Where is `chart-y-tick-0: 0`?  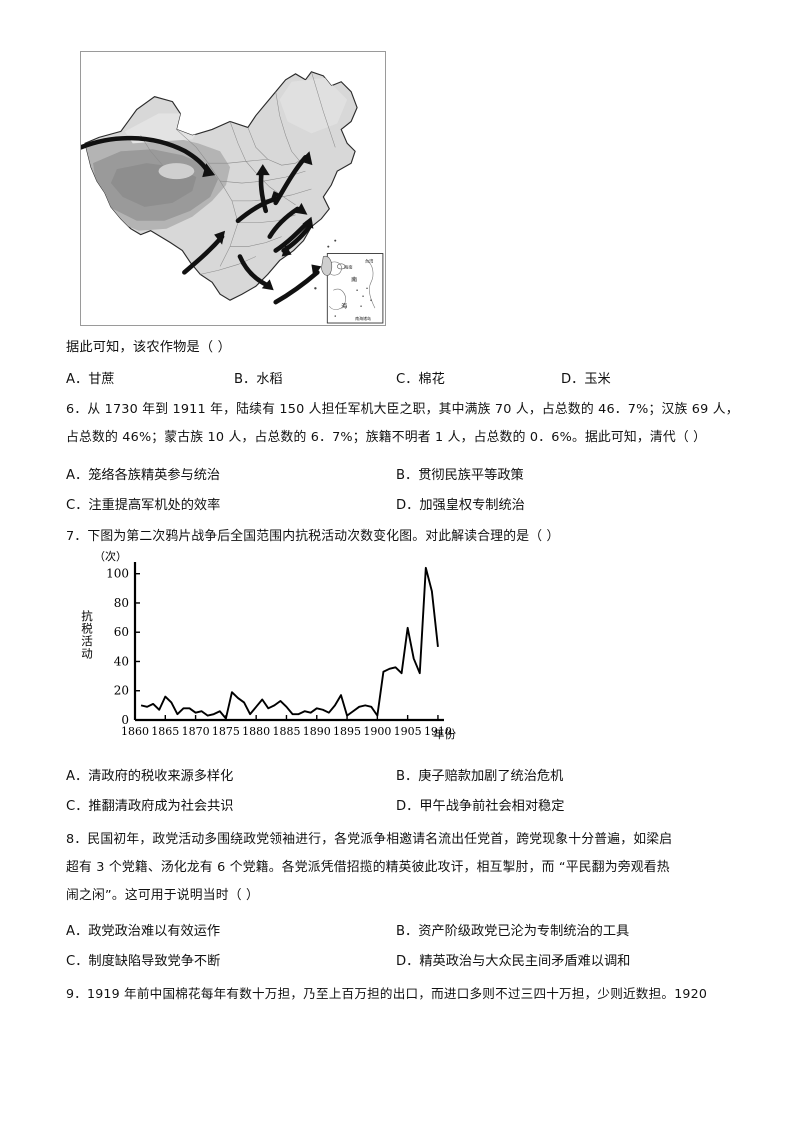 chart-y-tick-0: 0 is located at coordinates (125, 720).